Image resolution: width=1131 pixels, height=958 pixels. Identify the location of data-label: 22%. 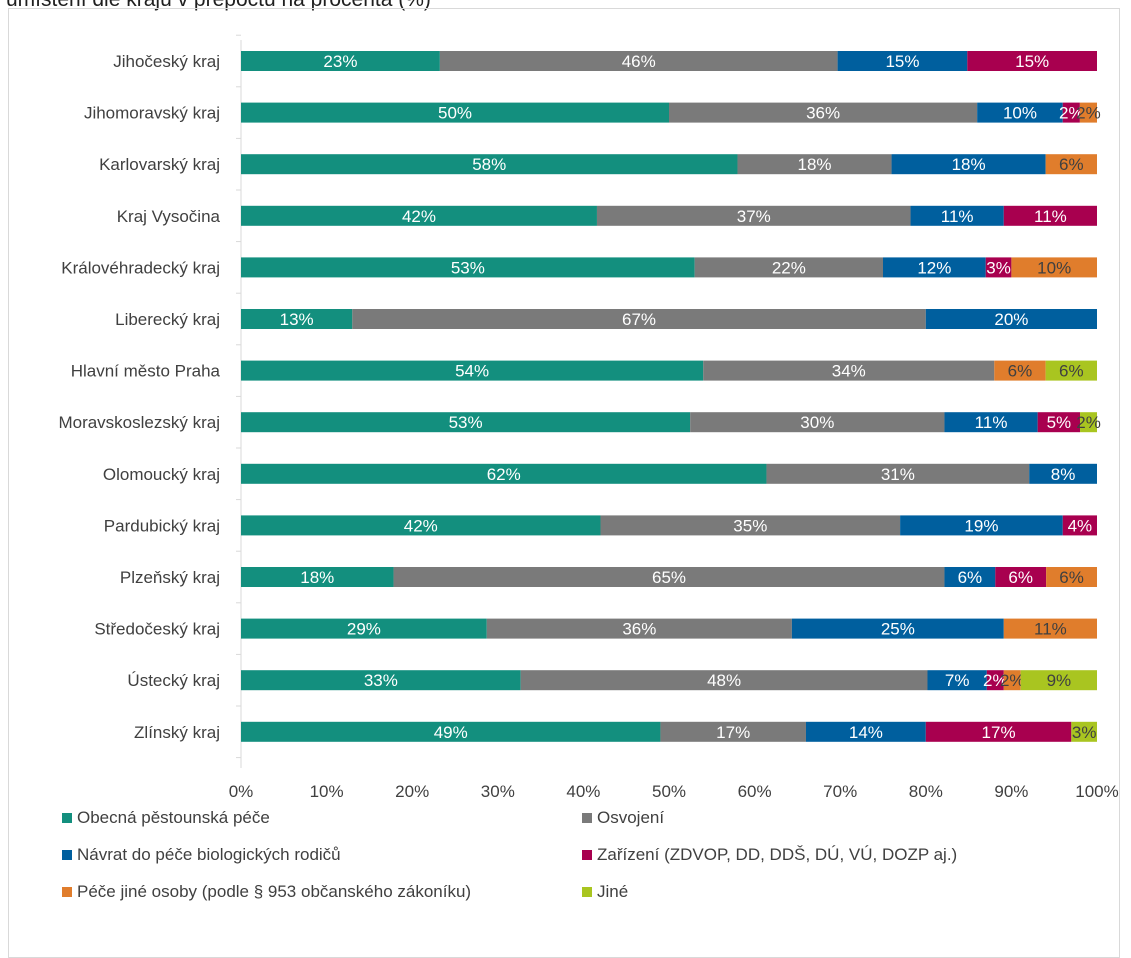
(789, 267).